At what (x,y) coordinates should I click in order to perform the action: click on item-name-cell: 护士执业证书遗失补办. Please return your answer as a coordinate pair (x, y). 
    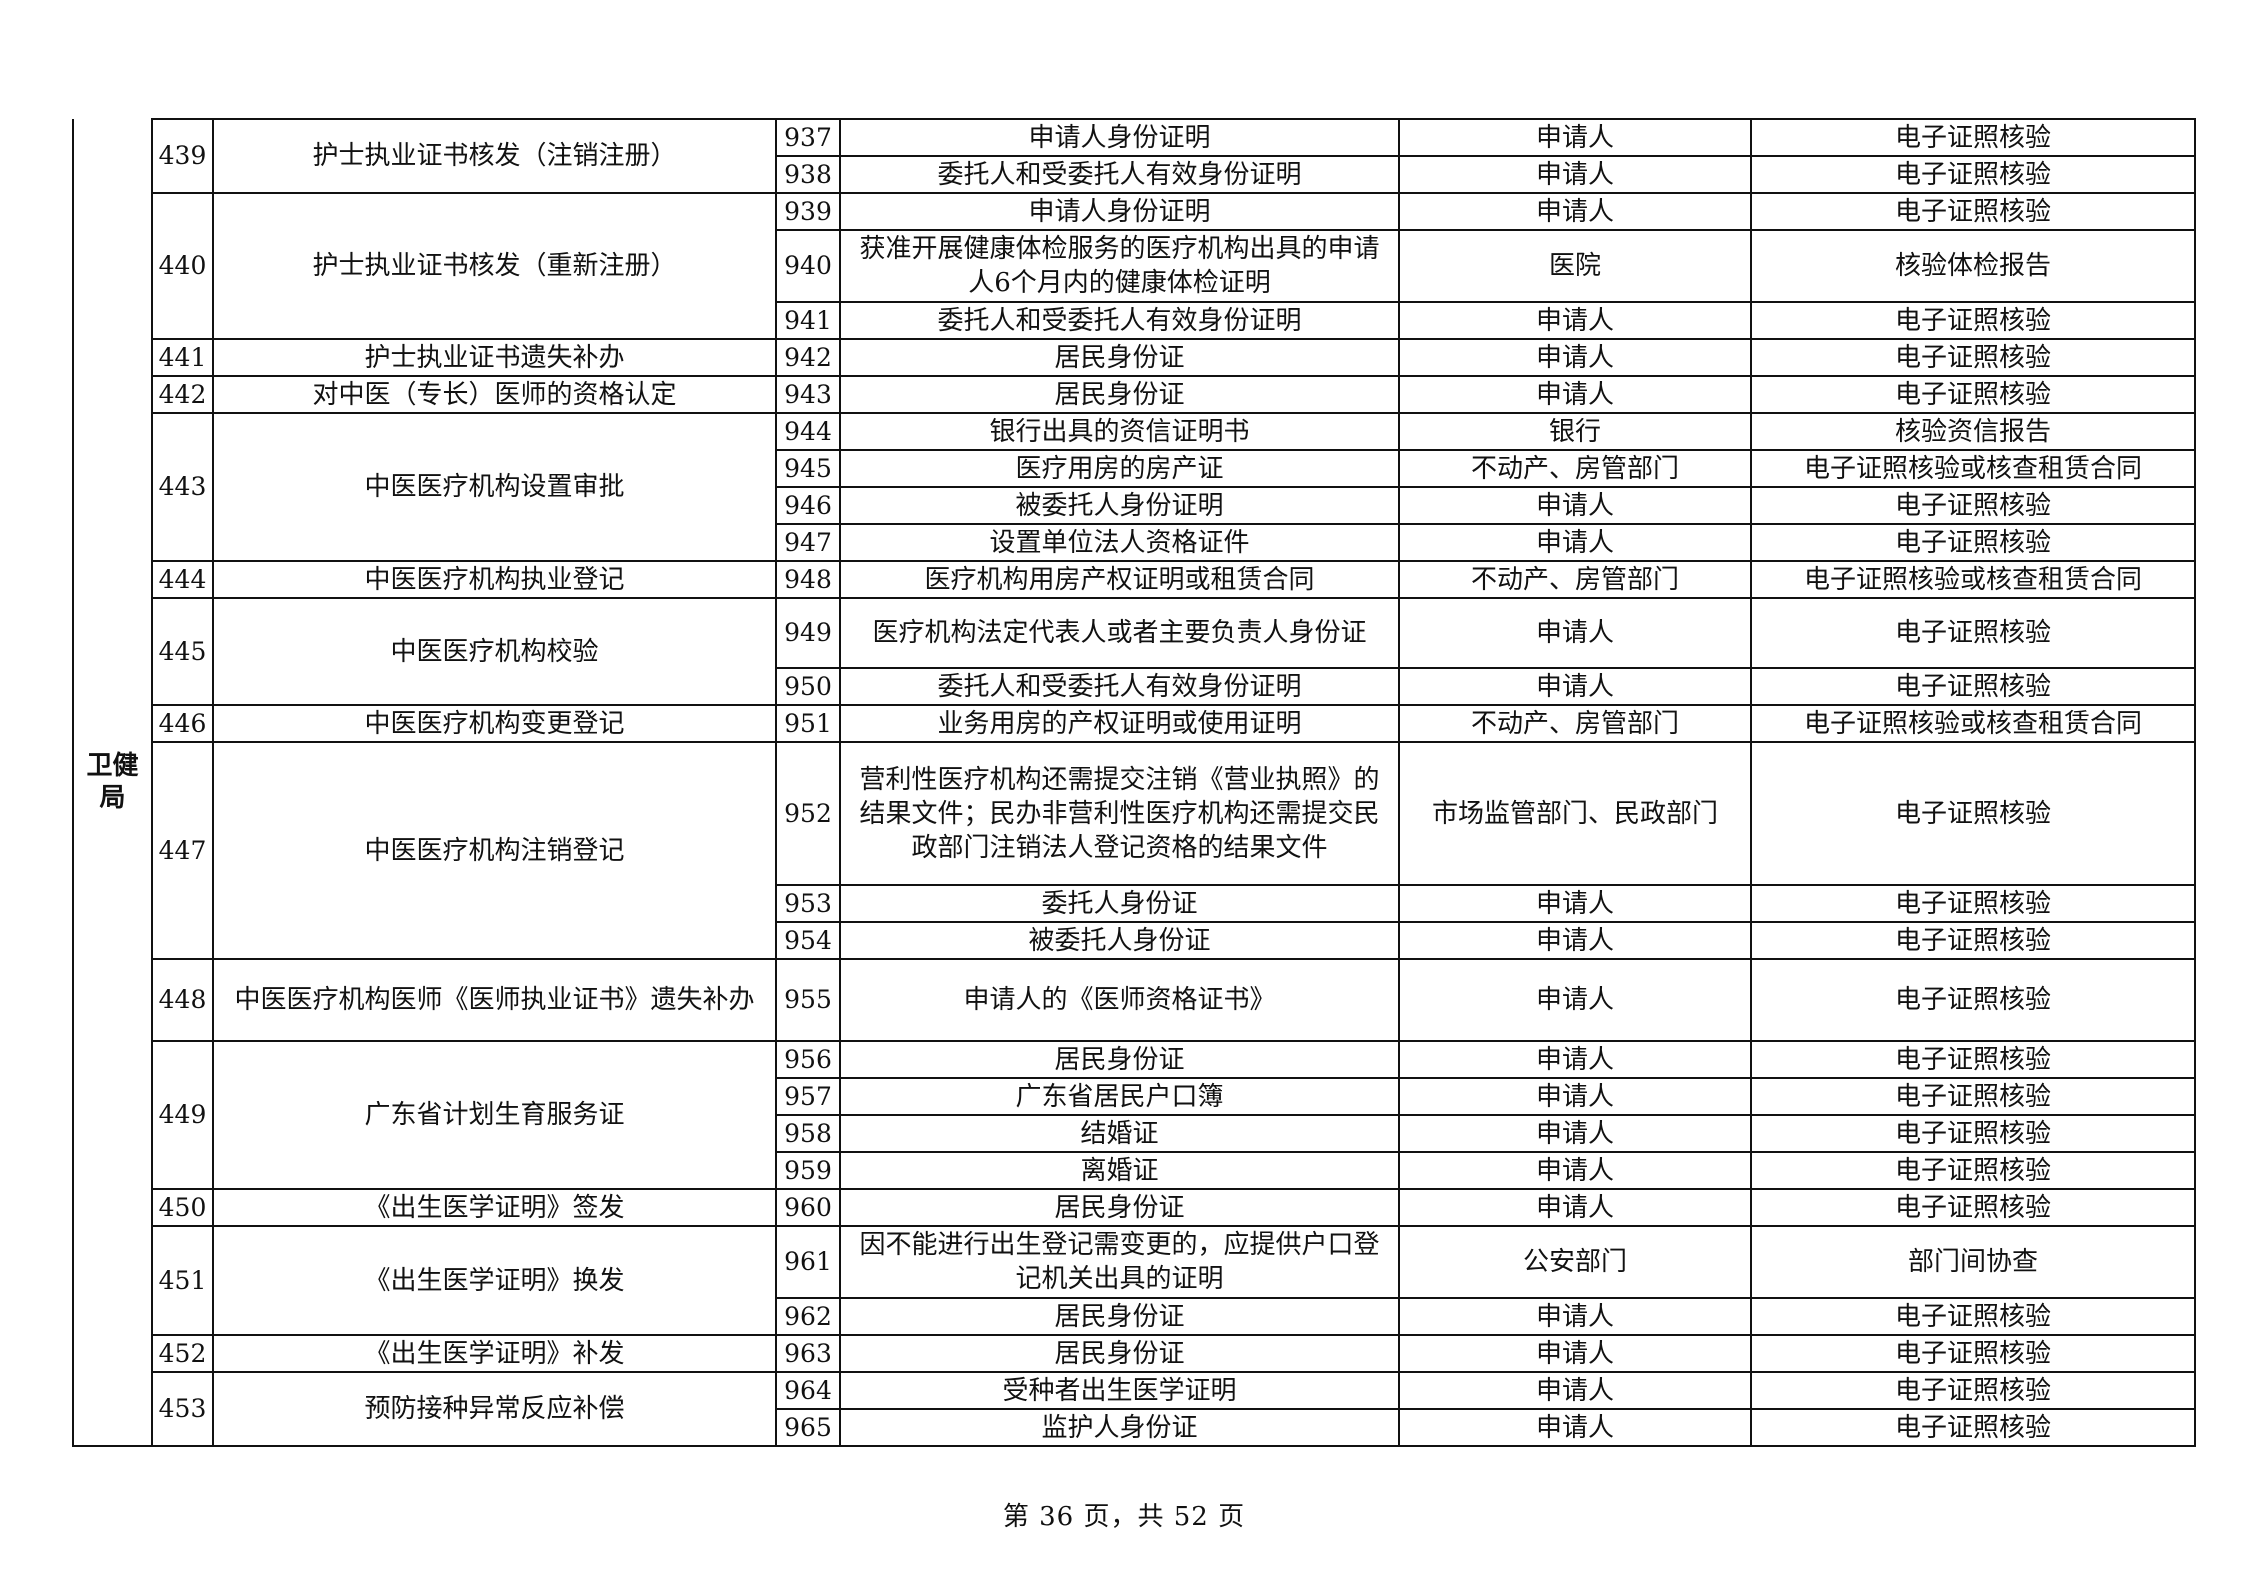
    Looking at the image, I should click on (494, 357).